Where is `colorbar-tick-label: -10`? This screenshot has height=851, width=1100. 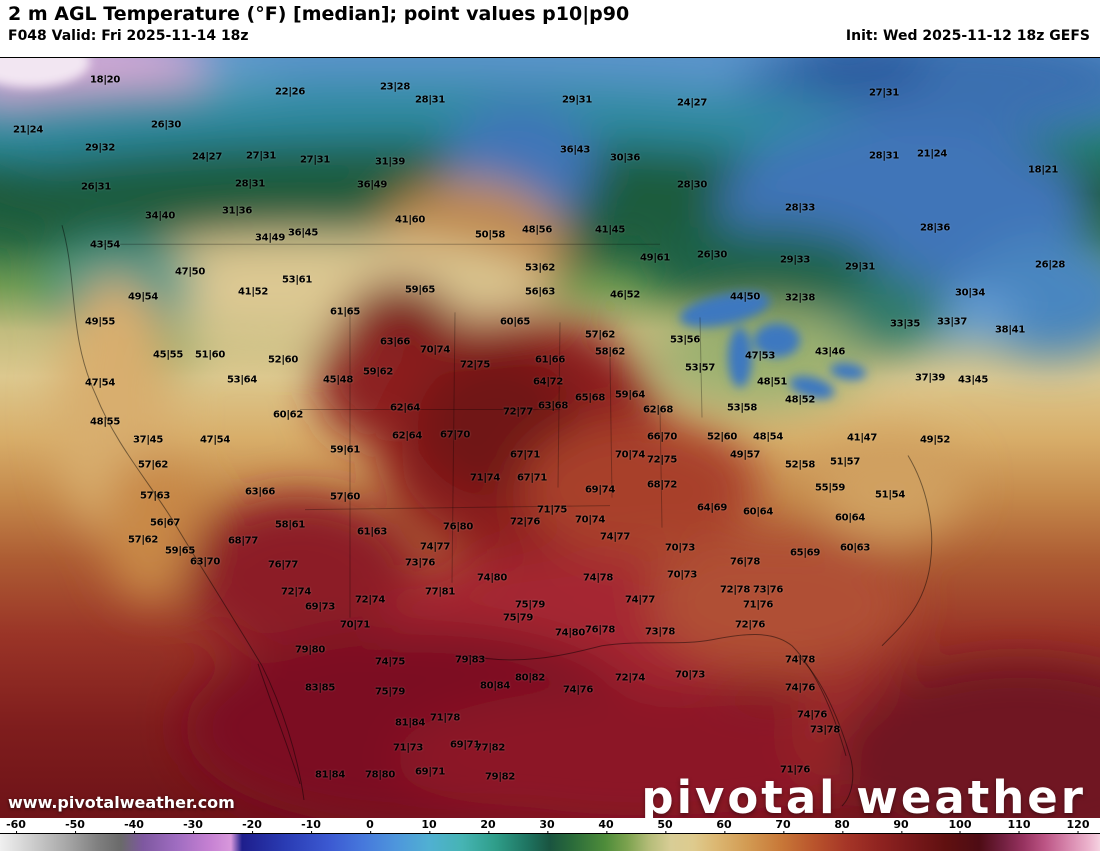 colorbar-tick-label: -10 is located at coordinates (311, 826).